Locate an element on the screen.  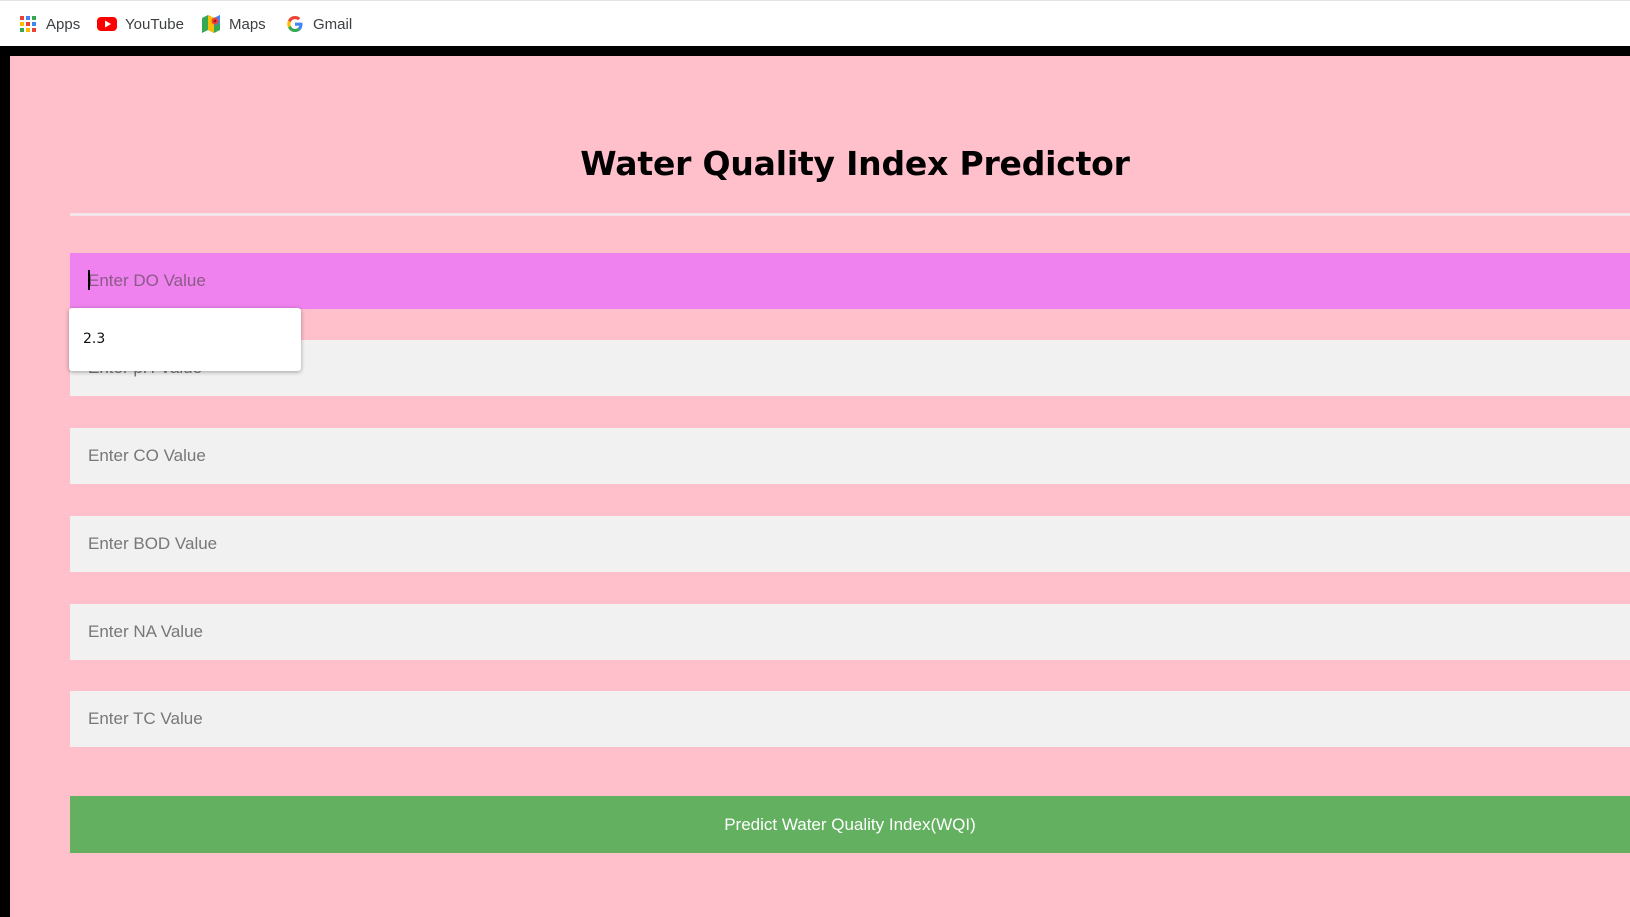
page-title: Water Quality Index Predictor is located at coordinates (855, 163).